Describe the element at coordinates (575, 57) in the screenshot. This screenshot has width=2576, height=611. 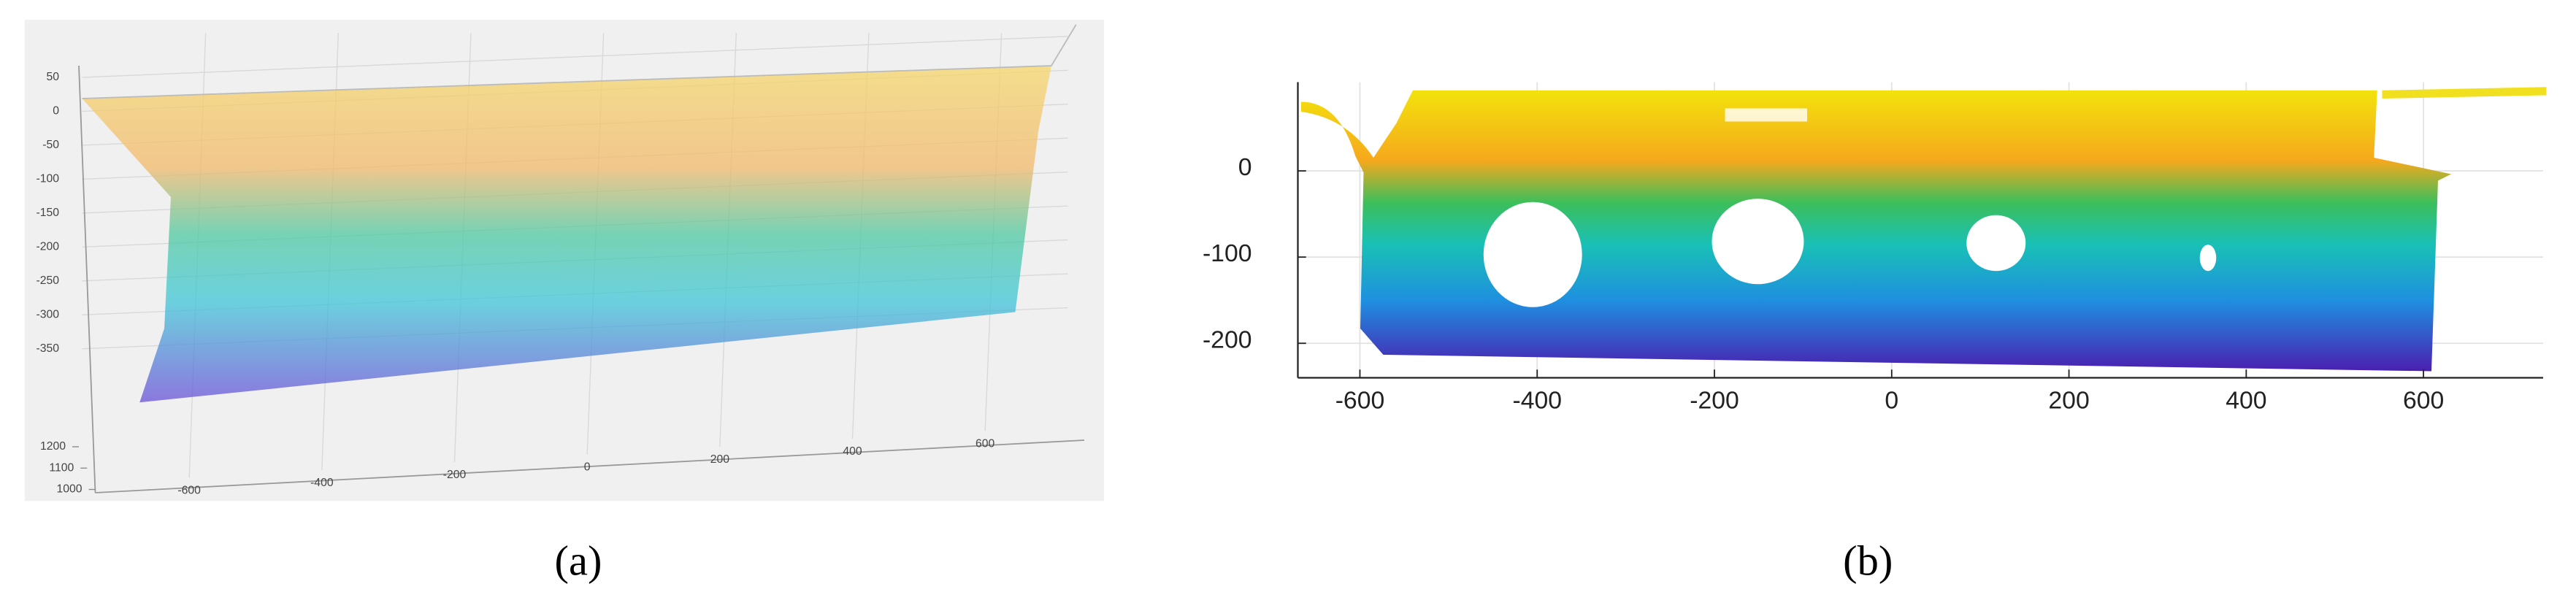
I see `grid-line` at that location.